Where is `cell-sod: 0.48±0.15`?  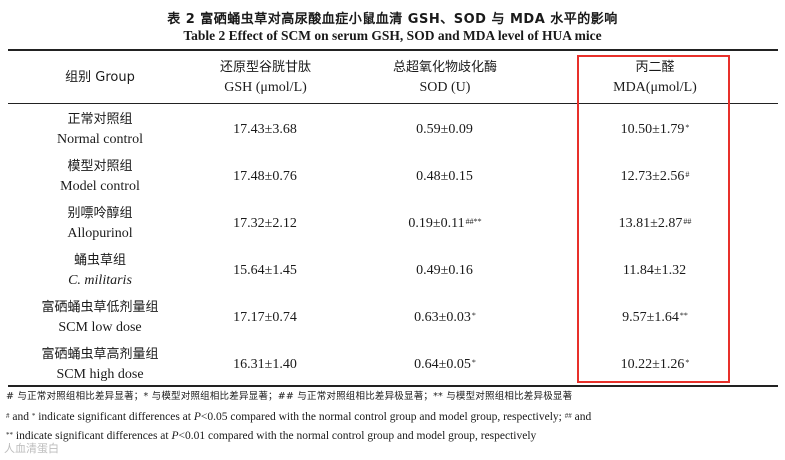 cell-sod: 0.48±0.15 is located at coordinates (444, 176).